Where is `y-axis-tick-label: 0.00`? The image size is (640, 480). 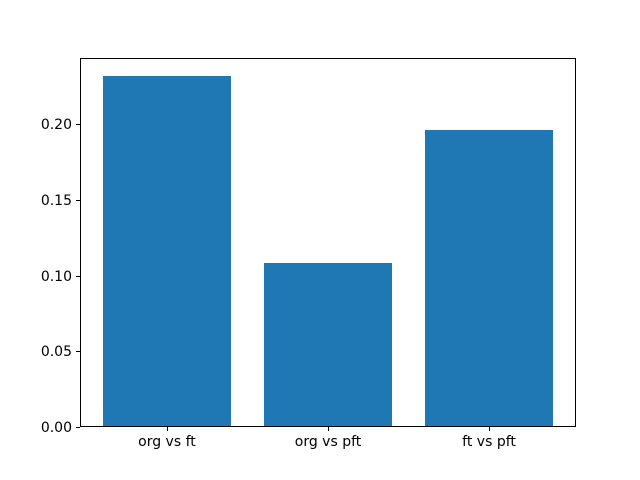 y-axis-tick-label: 0.00 is located at coordinates (56, 428).